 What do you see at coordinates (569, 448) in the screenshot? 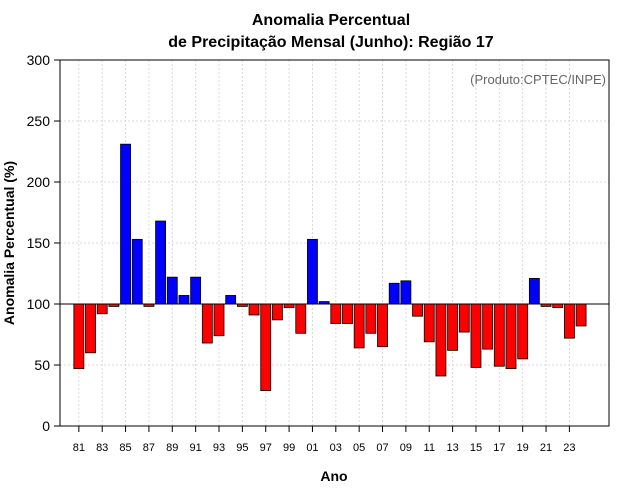
I see `x-tick-label: 23` at bounding box center [569, 448].